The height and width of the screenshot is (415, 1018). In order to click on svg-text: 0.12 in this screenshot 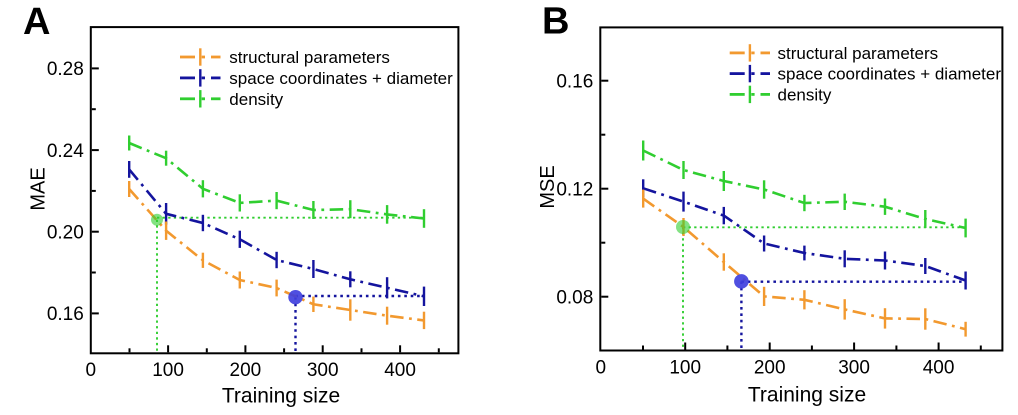, I will do `click(574, 190)`.